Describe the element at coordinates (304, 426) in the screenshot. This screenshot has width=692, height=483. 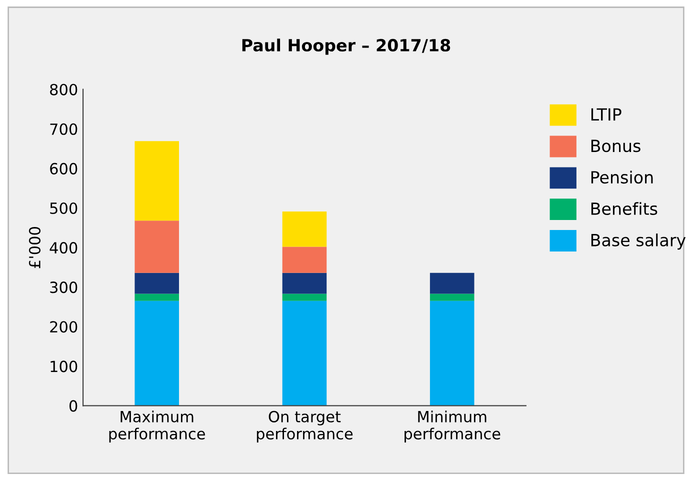
I see `x-tick-label: On target performance` at that location.